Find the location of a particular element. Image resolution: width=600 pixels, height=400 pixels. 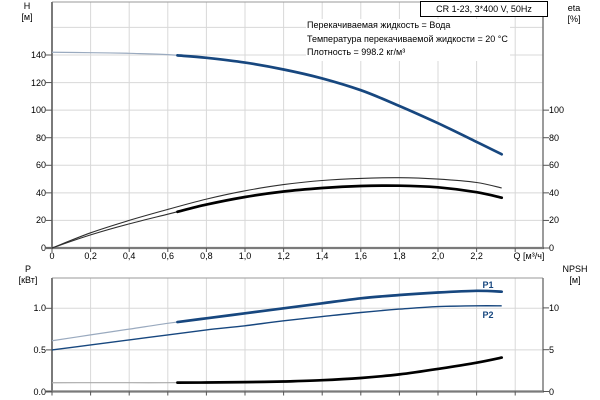

x-tick-label: 0,8 is located at coordinates (206, 256).